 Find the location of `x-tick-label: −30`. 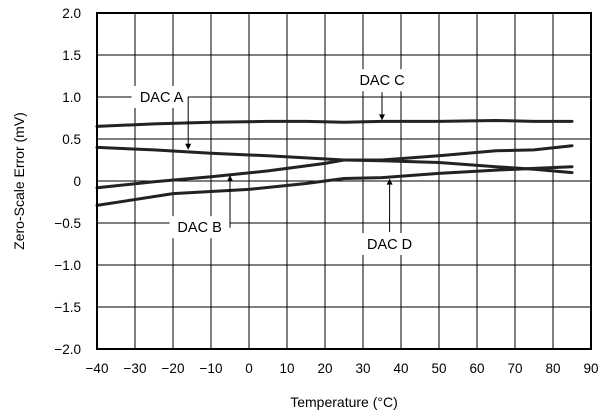

x-tick-label: −30 is located at coordinates (135, 368).